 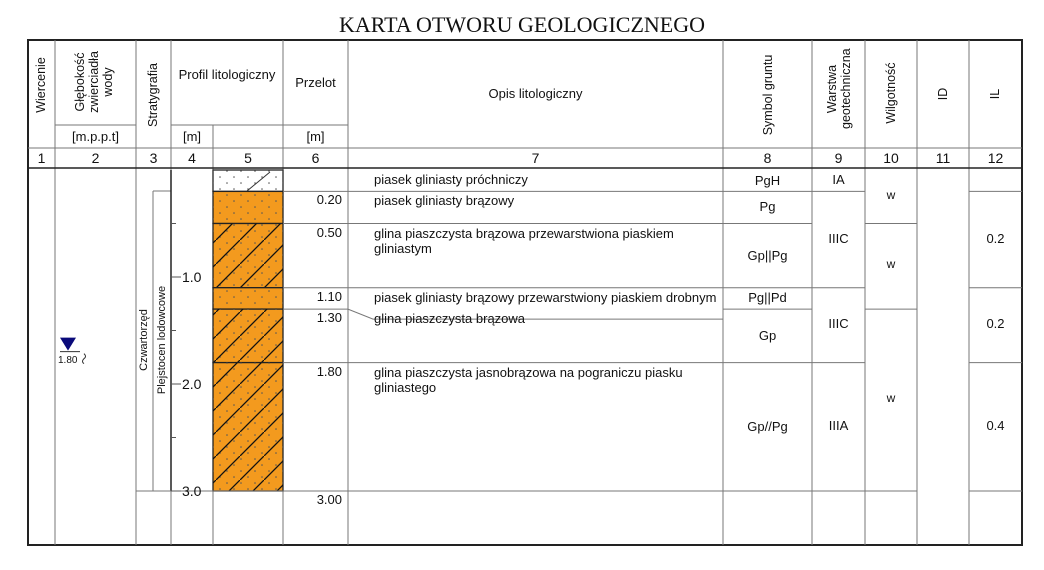 What do you see at coordinates (535, 158) in the screenshot?
I see `column-number: 7` at bounding box center [535, 158].